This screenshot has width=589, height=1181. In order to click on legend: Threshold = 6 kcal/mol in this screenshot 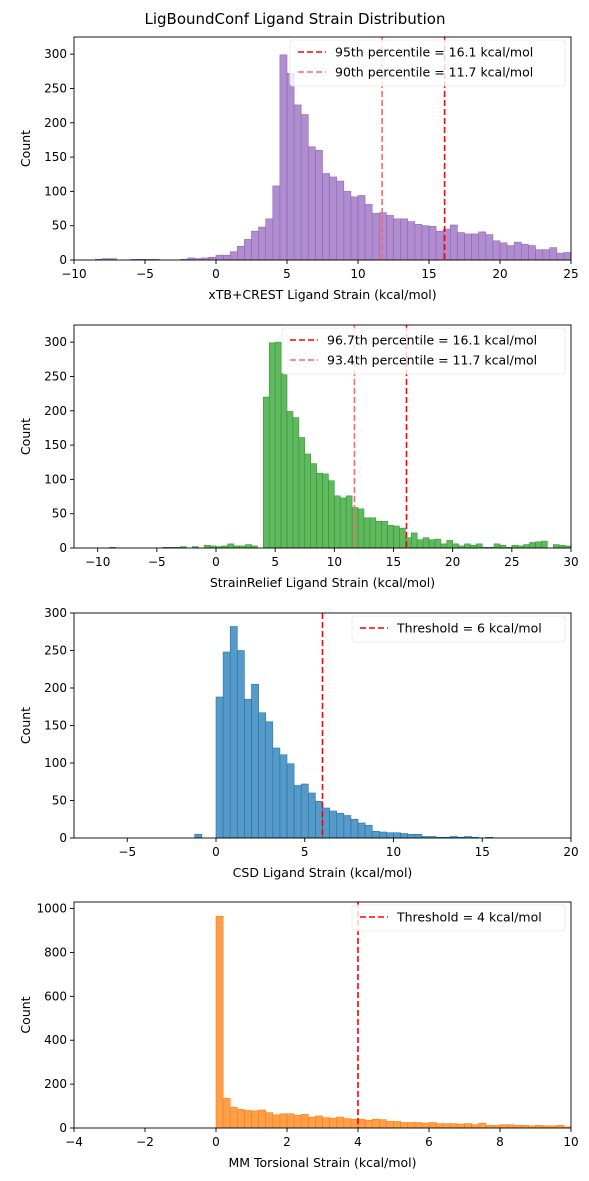, I will do `click(458, 629)`.